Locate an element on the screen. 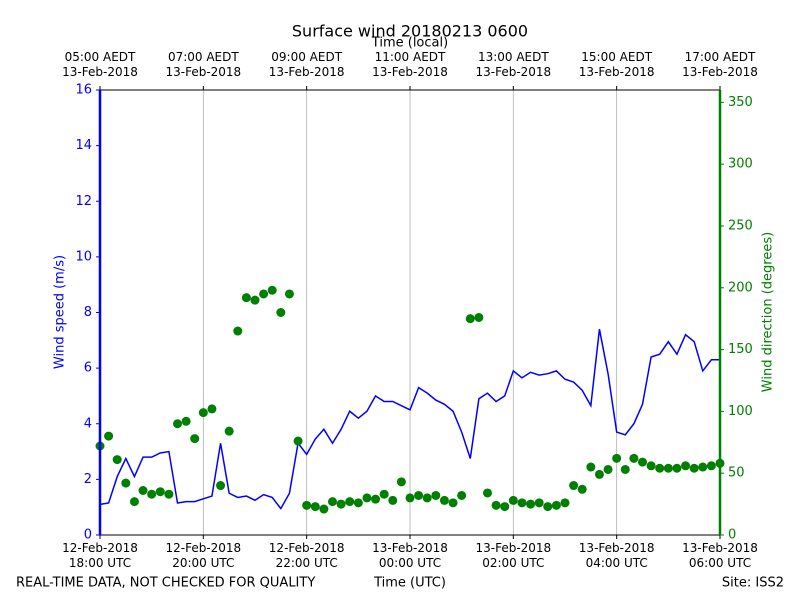 This screenshot has width=800, height=600. x2-axis-label: Time (local) is located at coordinates (409, 43).